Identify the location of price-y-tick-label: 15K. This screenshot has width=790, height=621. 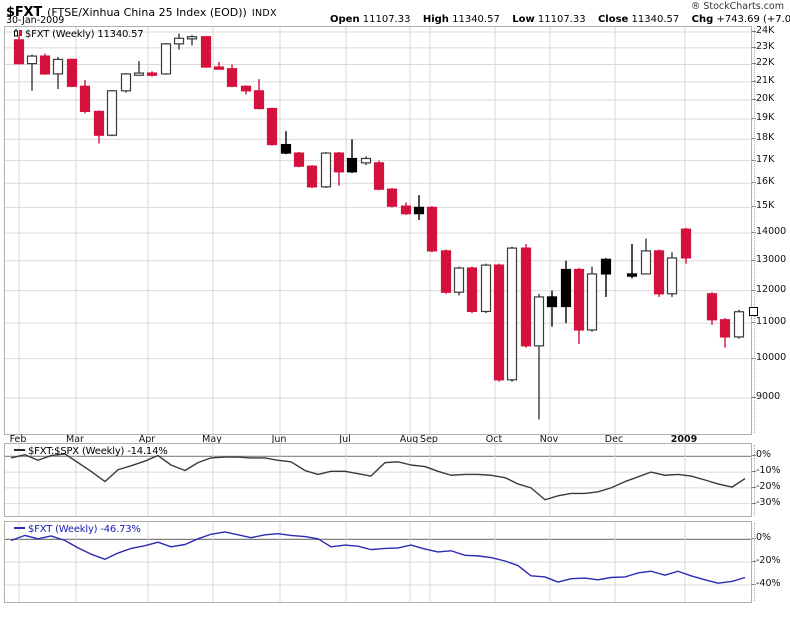
(765, 206).